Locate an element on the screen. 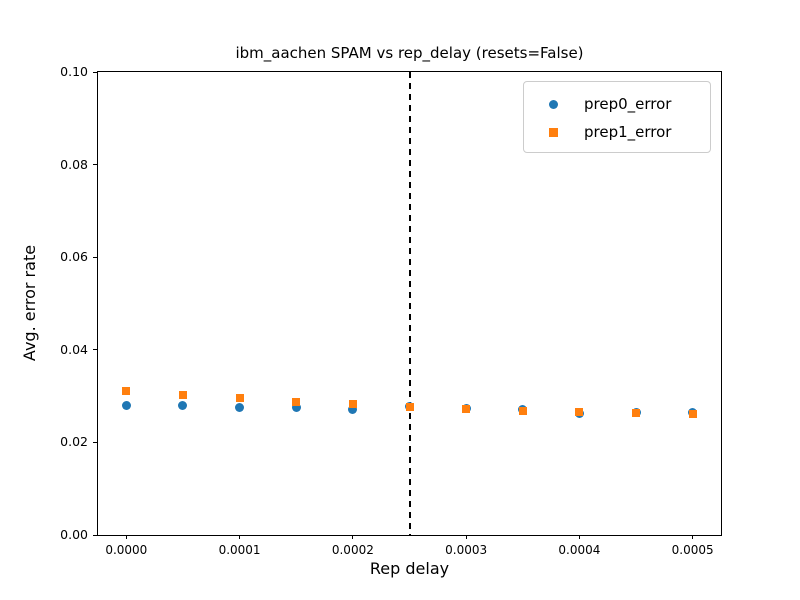  y-tick-label: 0.06 is located at coordinates (74, 257).